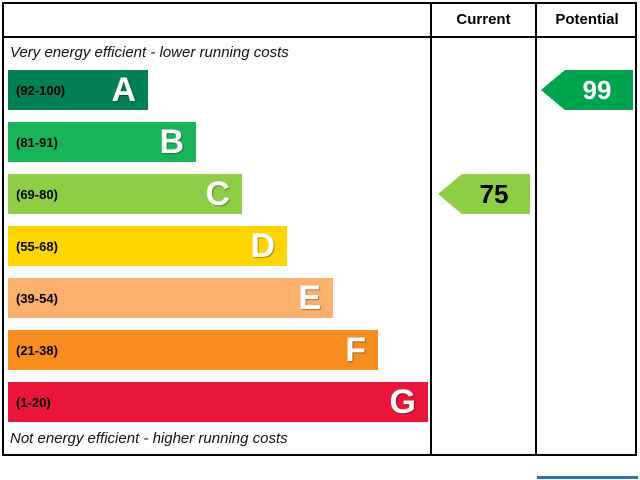  I want to click on band-range-label: (55-68), so click(37, 246).